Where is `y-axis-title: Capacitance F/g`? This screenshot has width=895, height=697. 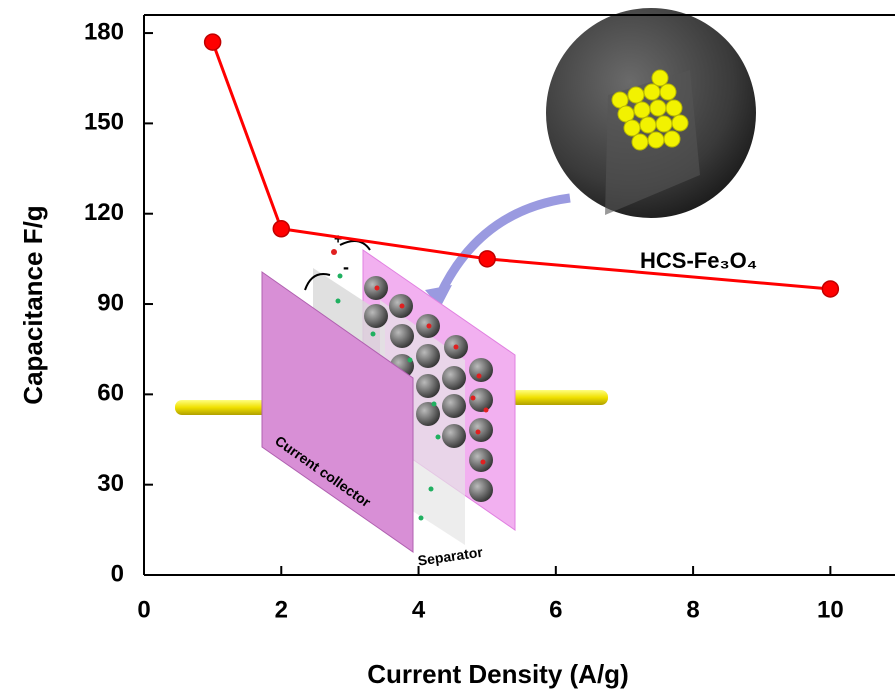 y-axis-title: Capacitance F/g is located at coordinates (33, 304).